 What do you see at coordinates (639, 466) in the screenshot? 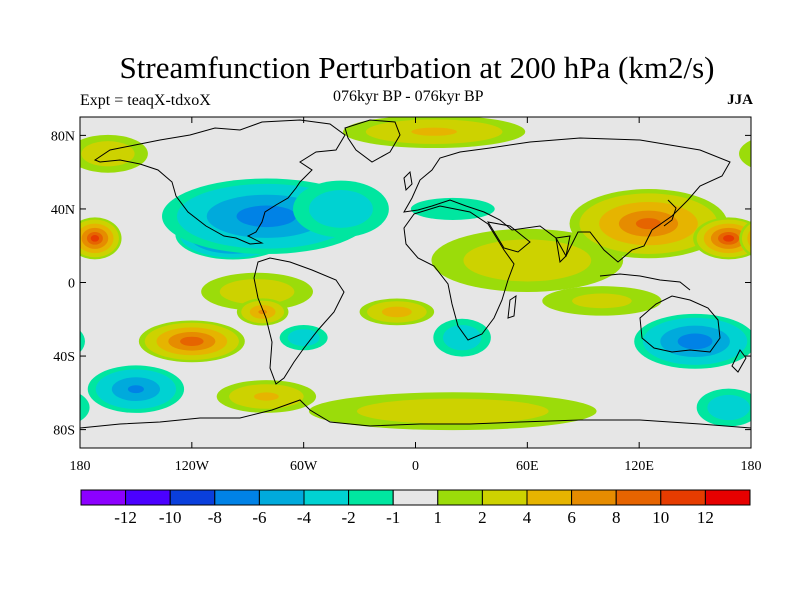
I see `lon-tick-label: 120E` at bounding box center [639, 466].